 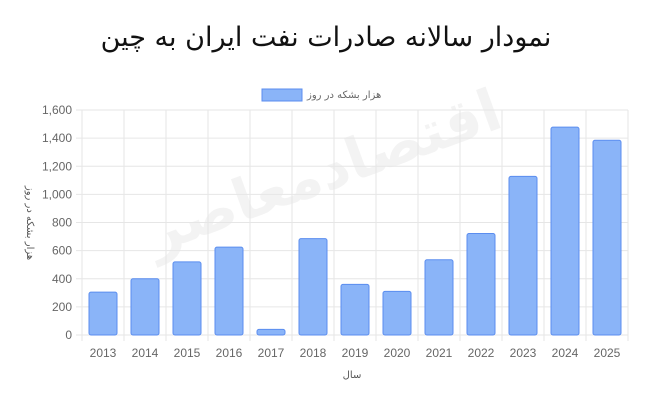 What do you see at coordinates (481, 353) in the screenshot?
I see `x-tick-label: 2022` at bounding box center [481, 353].